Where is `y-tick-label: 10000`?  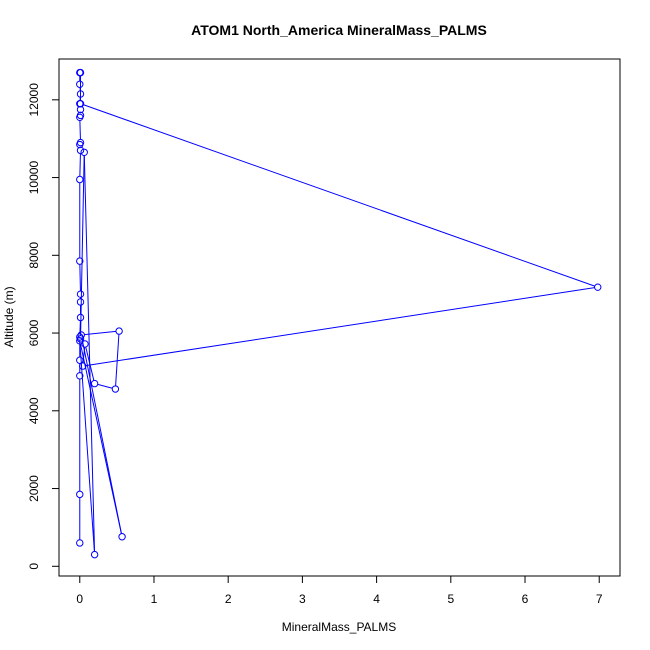
y-tick-label: 10000 is located at coordinates (34, 178).